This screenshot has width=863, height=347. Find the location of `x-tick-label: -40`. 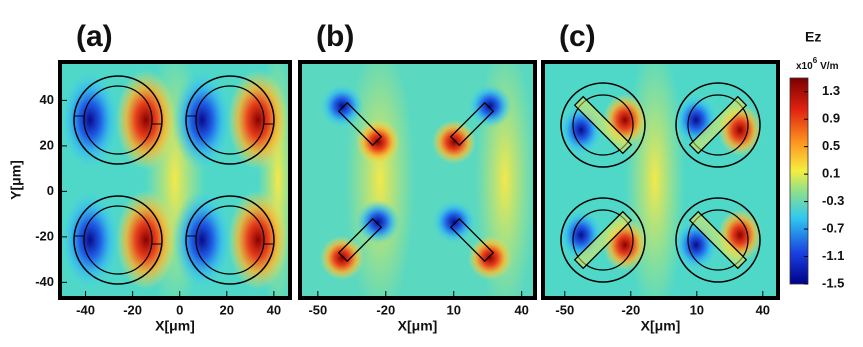

x-tick-label: -40 is located at coordinates (85, 309).